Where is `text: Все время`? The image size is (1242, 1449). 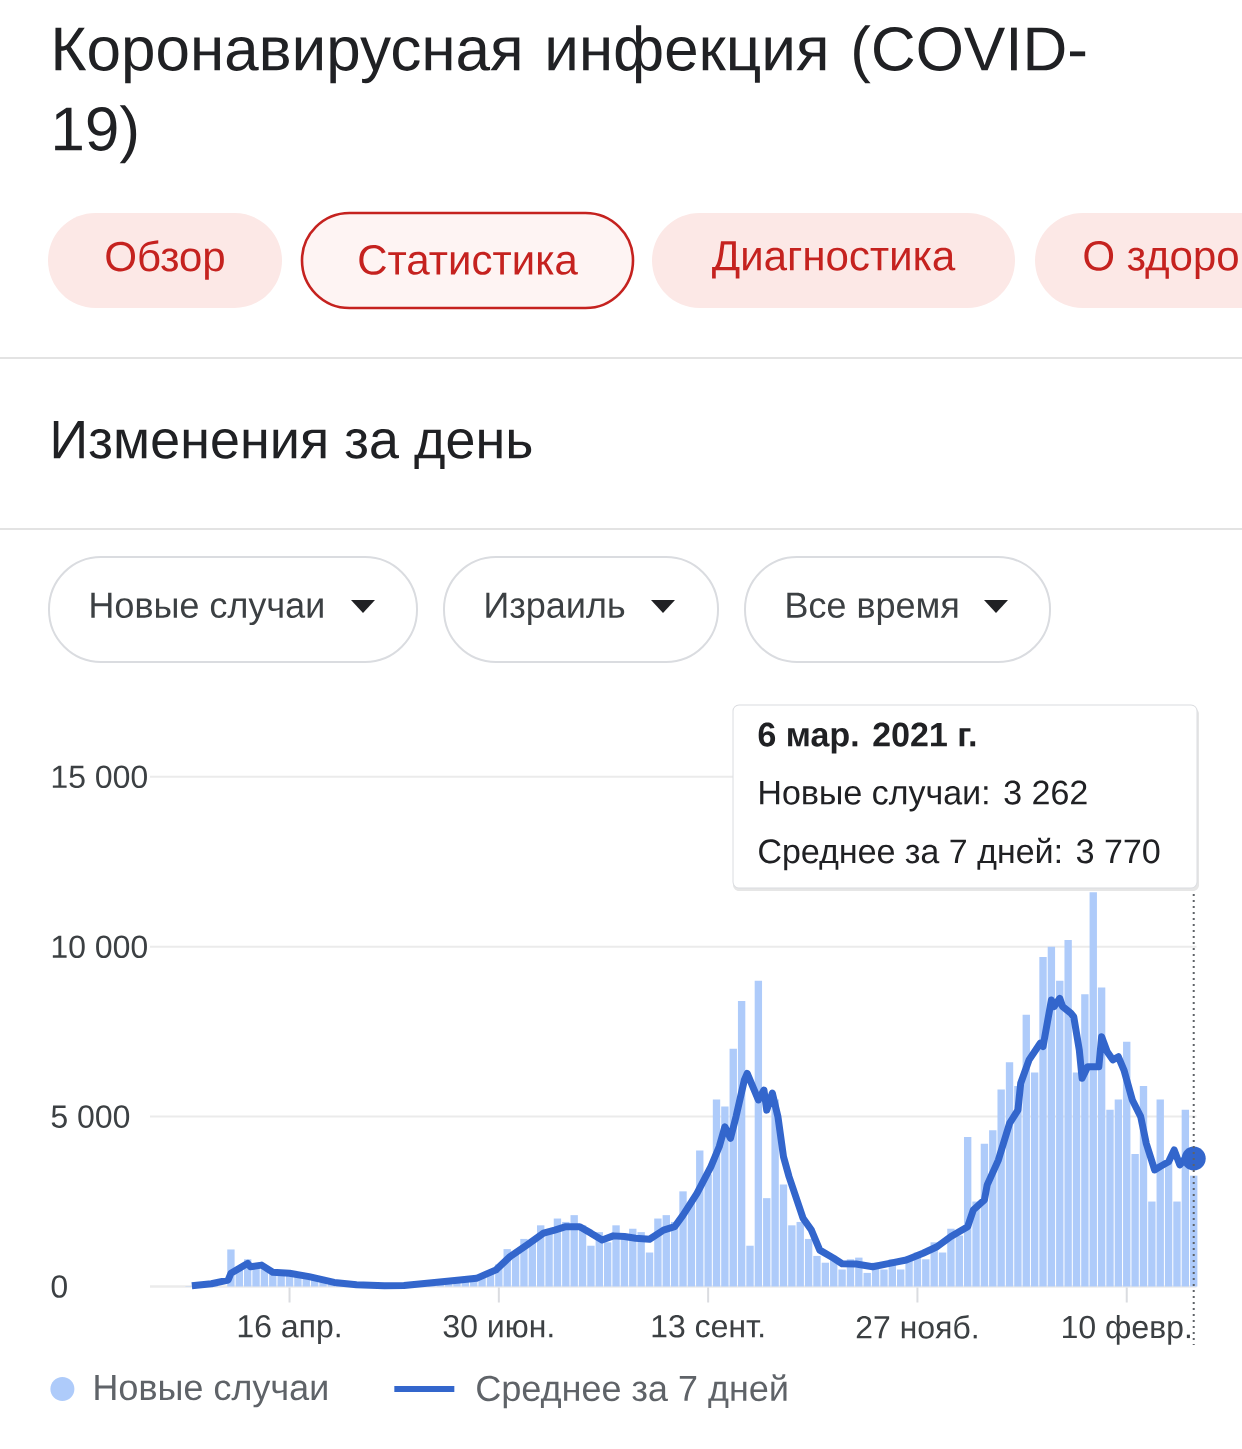 text: Все время is located at coordinates (872, 609).